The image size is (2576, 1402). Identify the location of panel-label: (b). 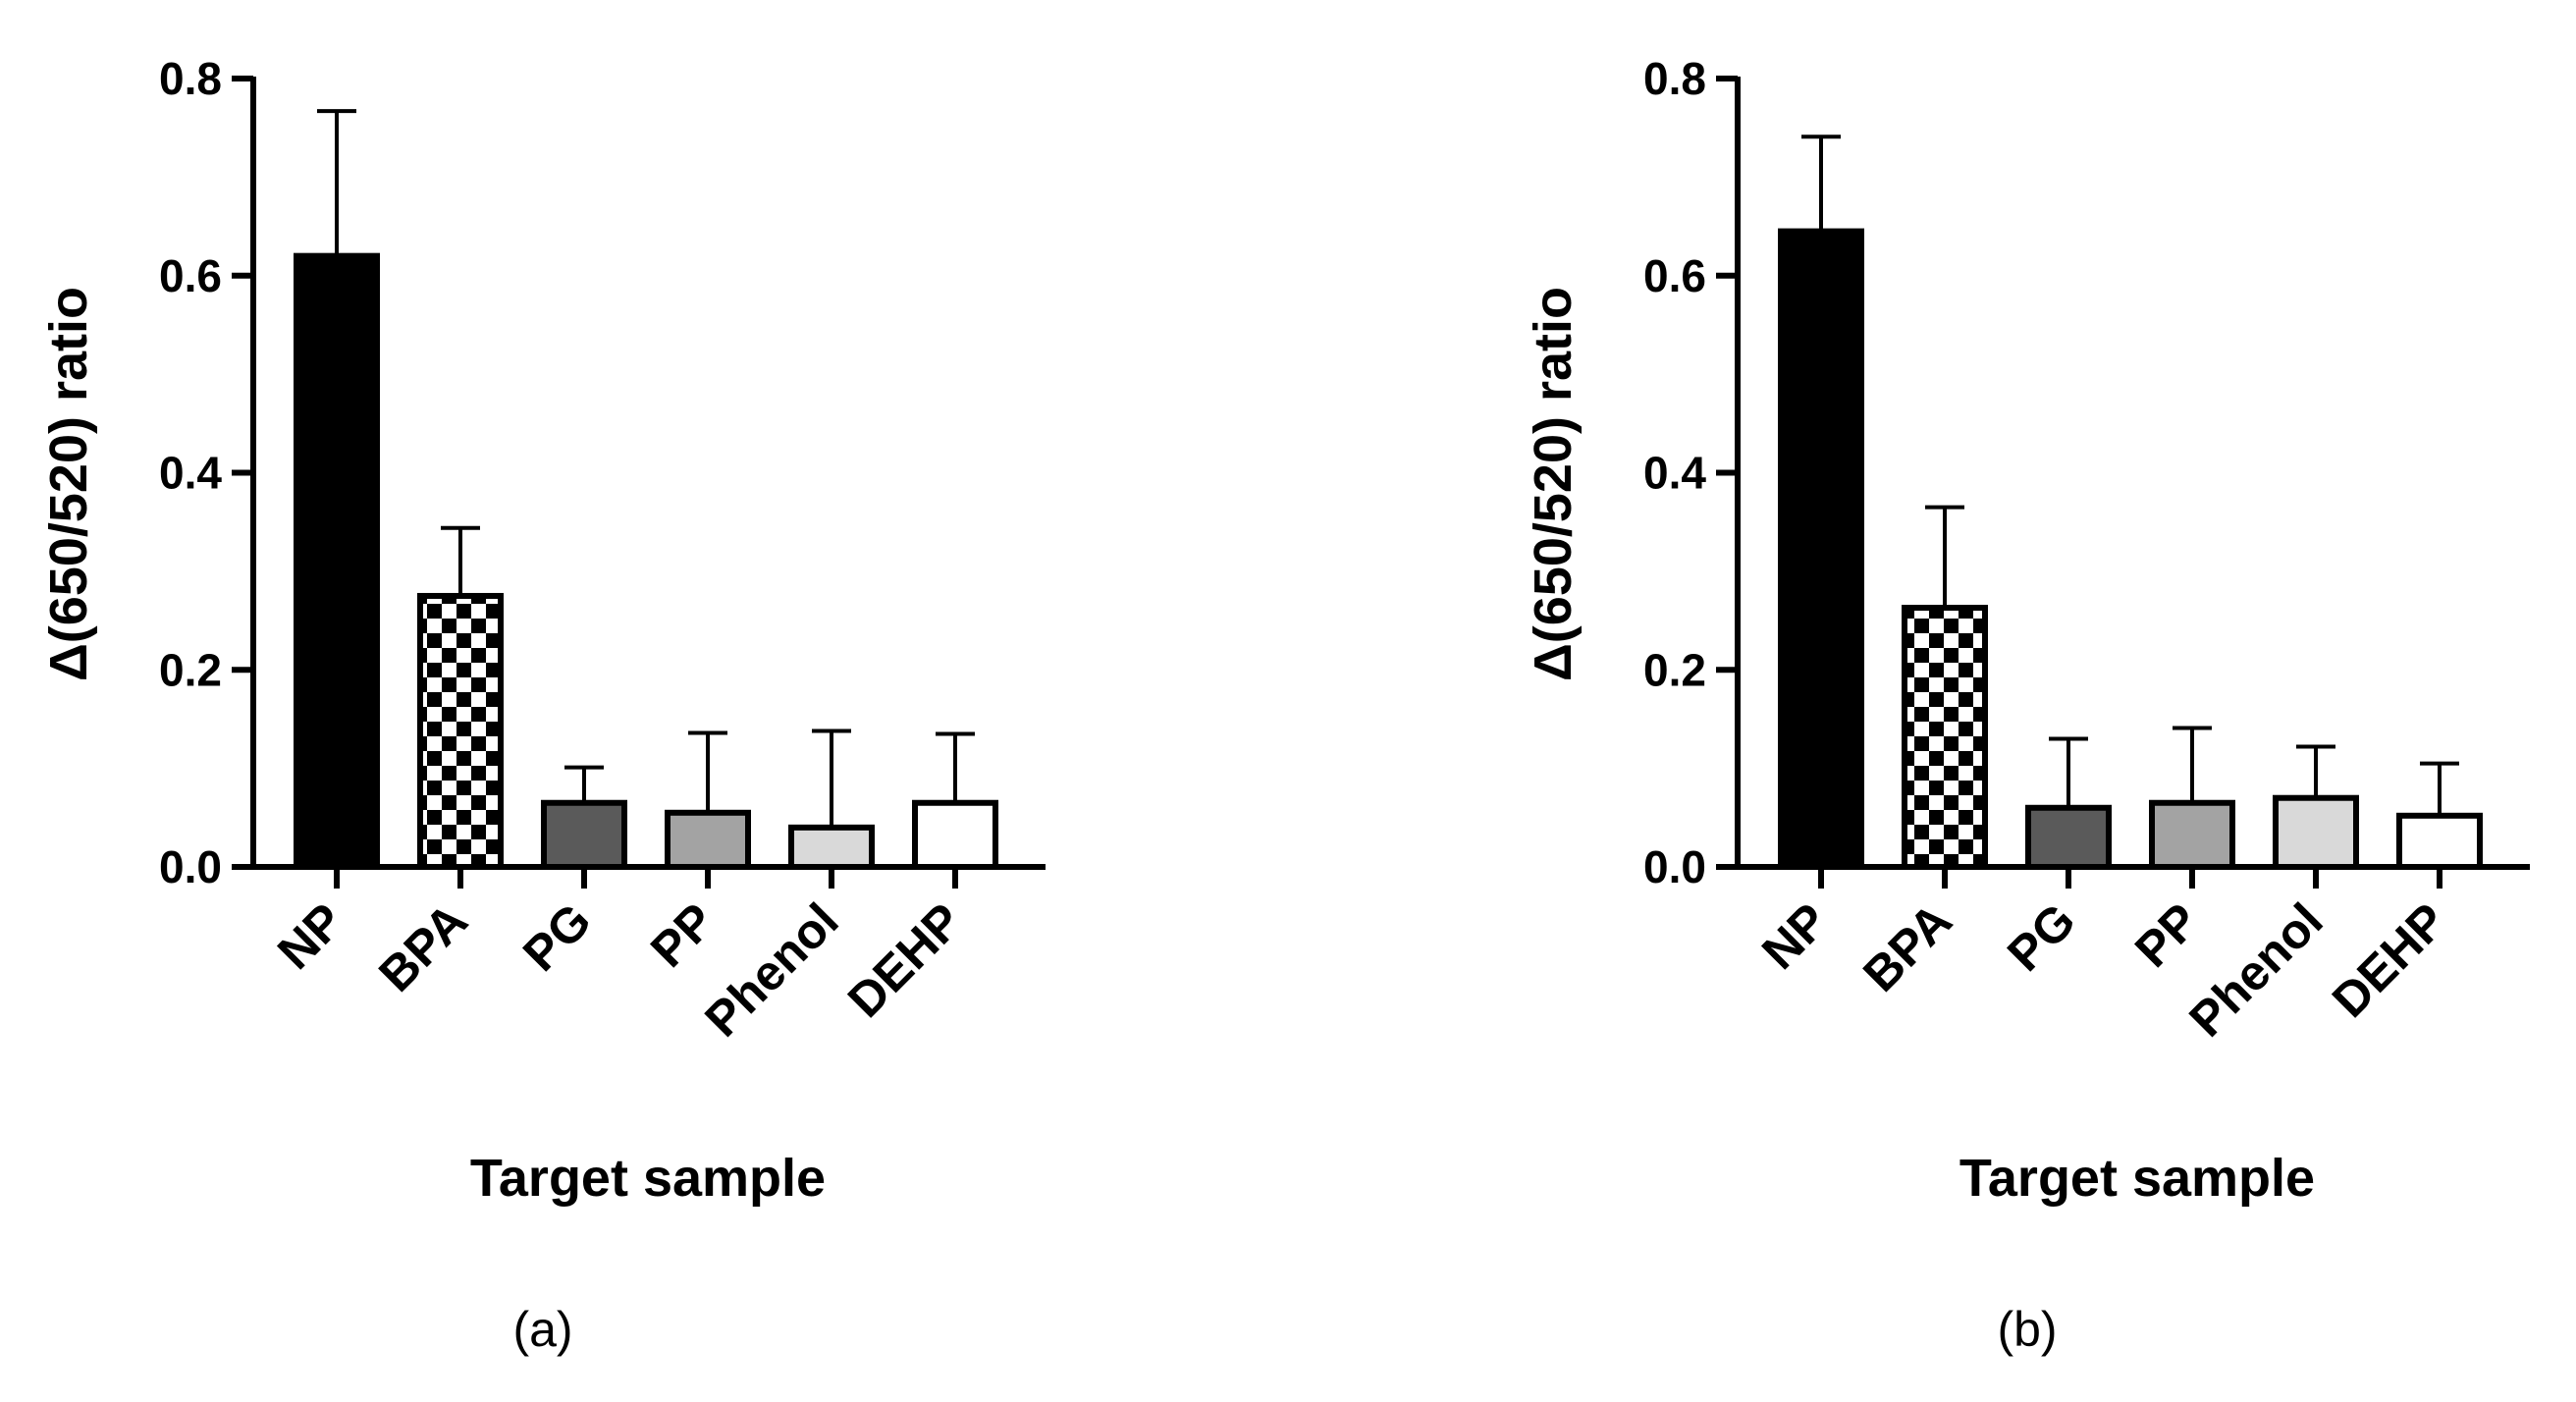
(2027, 1329).